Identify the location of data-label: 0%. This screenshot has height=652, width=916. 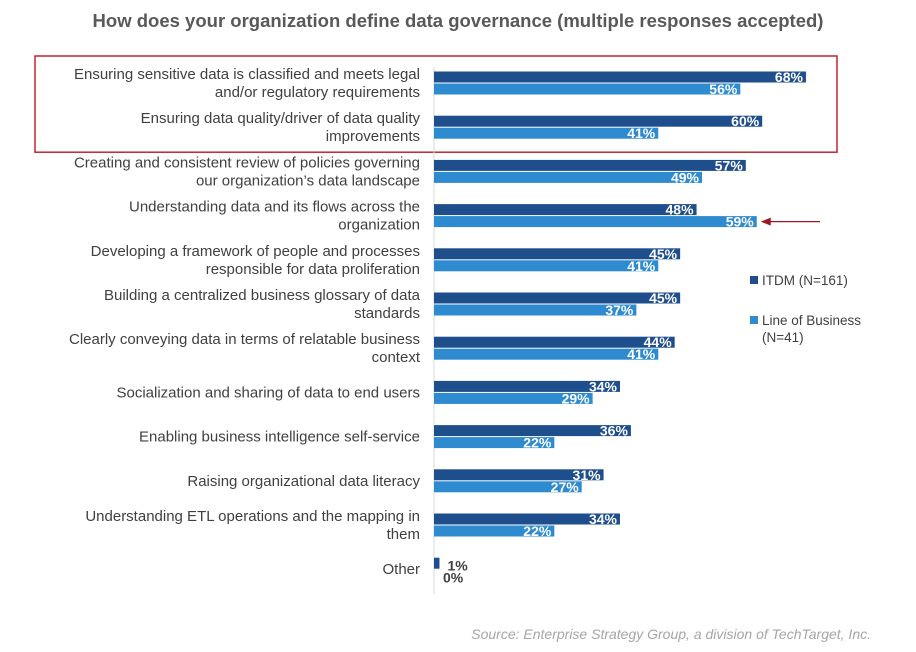
(453, 578).